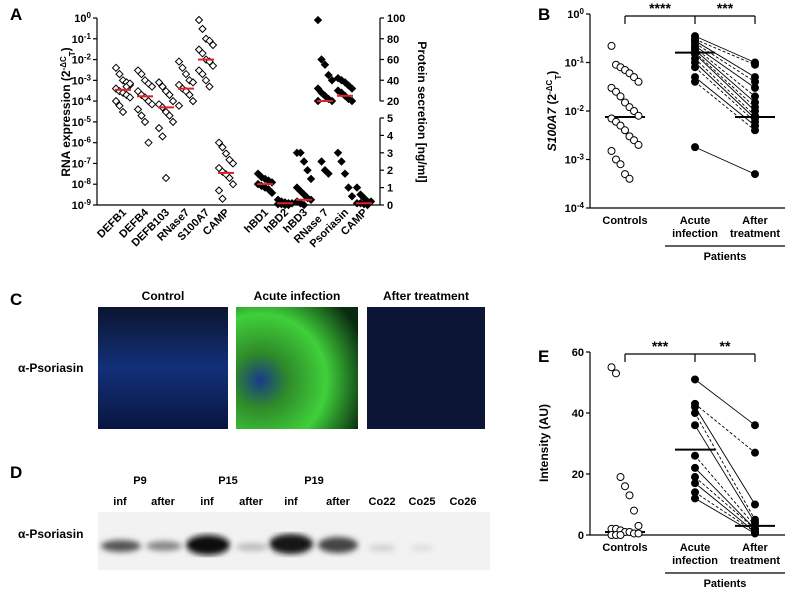 The height and width of the screenshot is (596, 787). I want to click on y-tick-label: 60, so click(578, 353).